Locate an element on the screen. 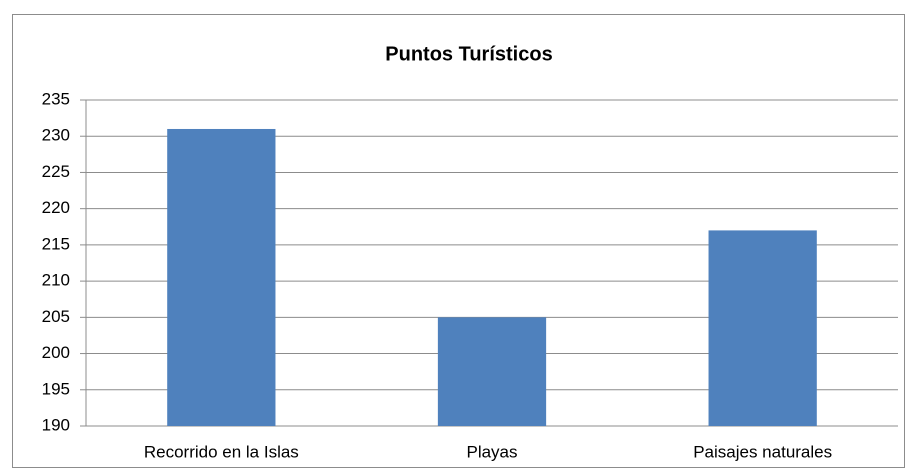 This screenshot has width=913, height=472. y-tick-label: 235 is located at coordinates (56, 98).